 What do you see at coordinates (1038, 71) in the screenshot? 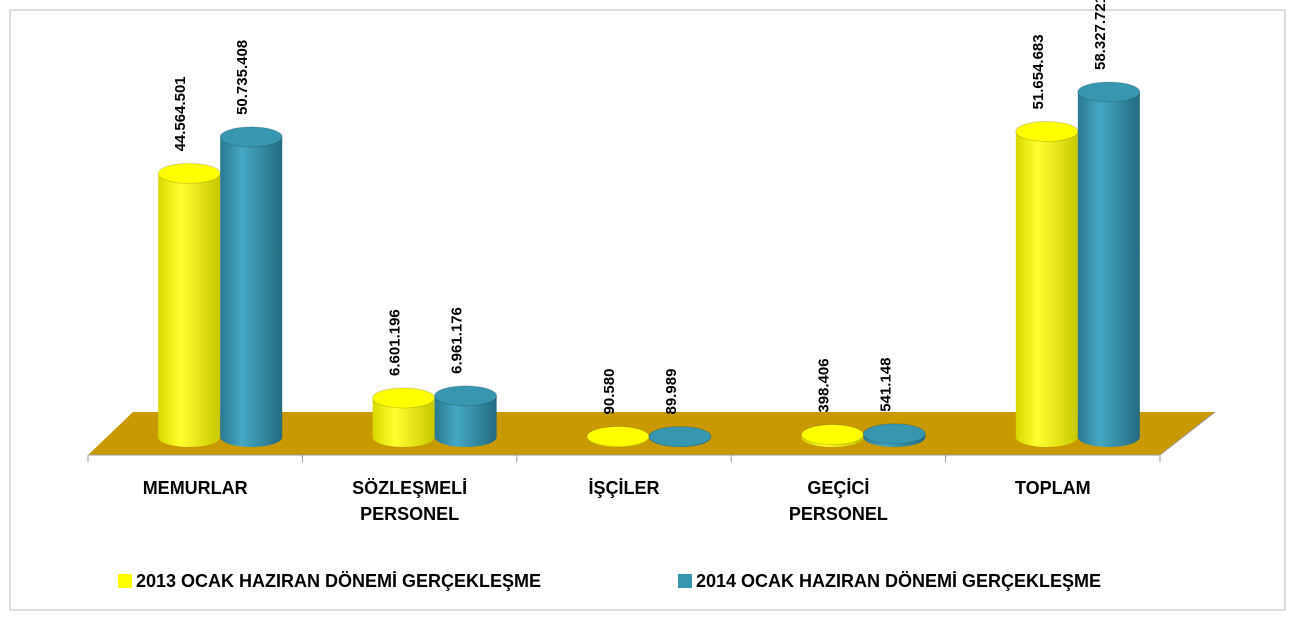
I see `value-label: 51.654.683` at bounding box center [1038, 71].